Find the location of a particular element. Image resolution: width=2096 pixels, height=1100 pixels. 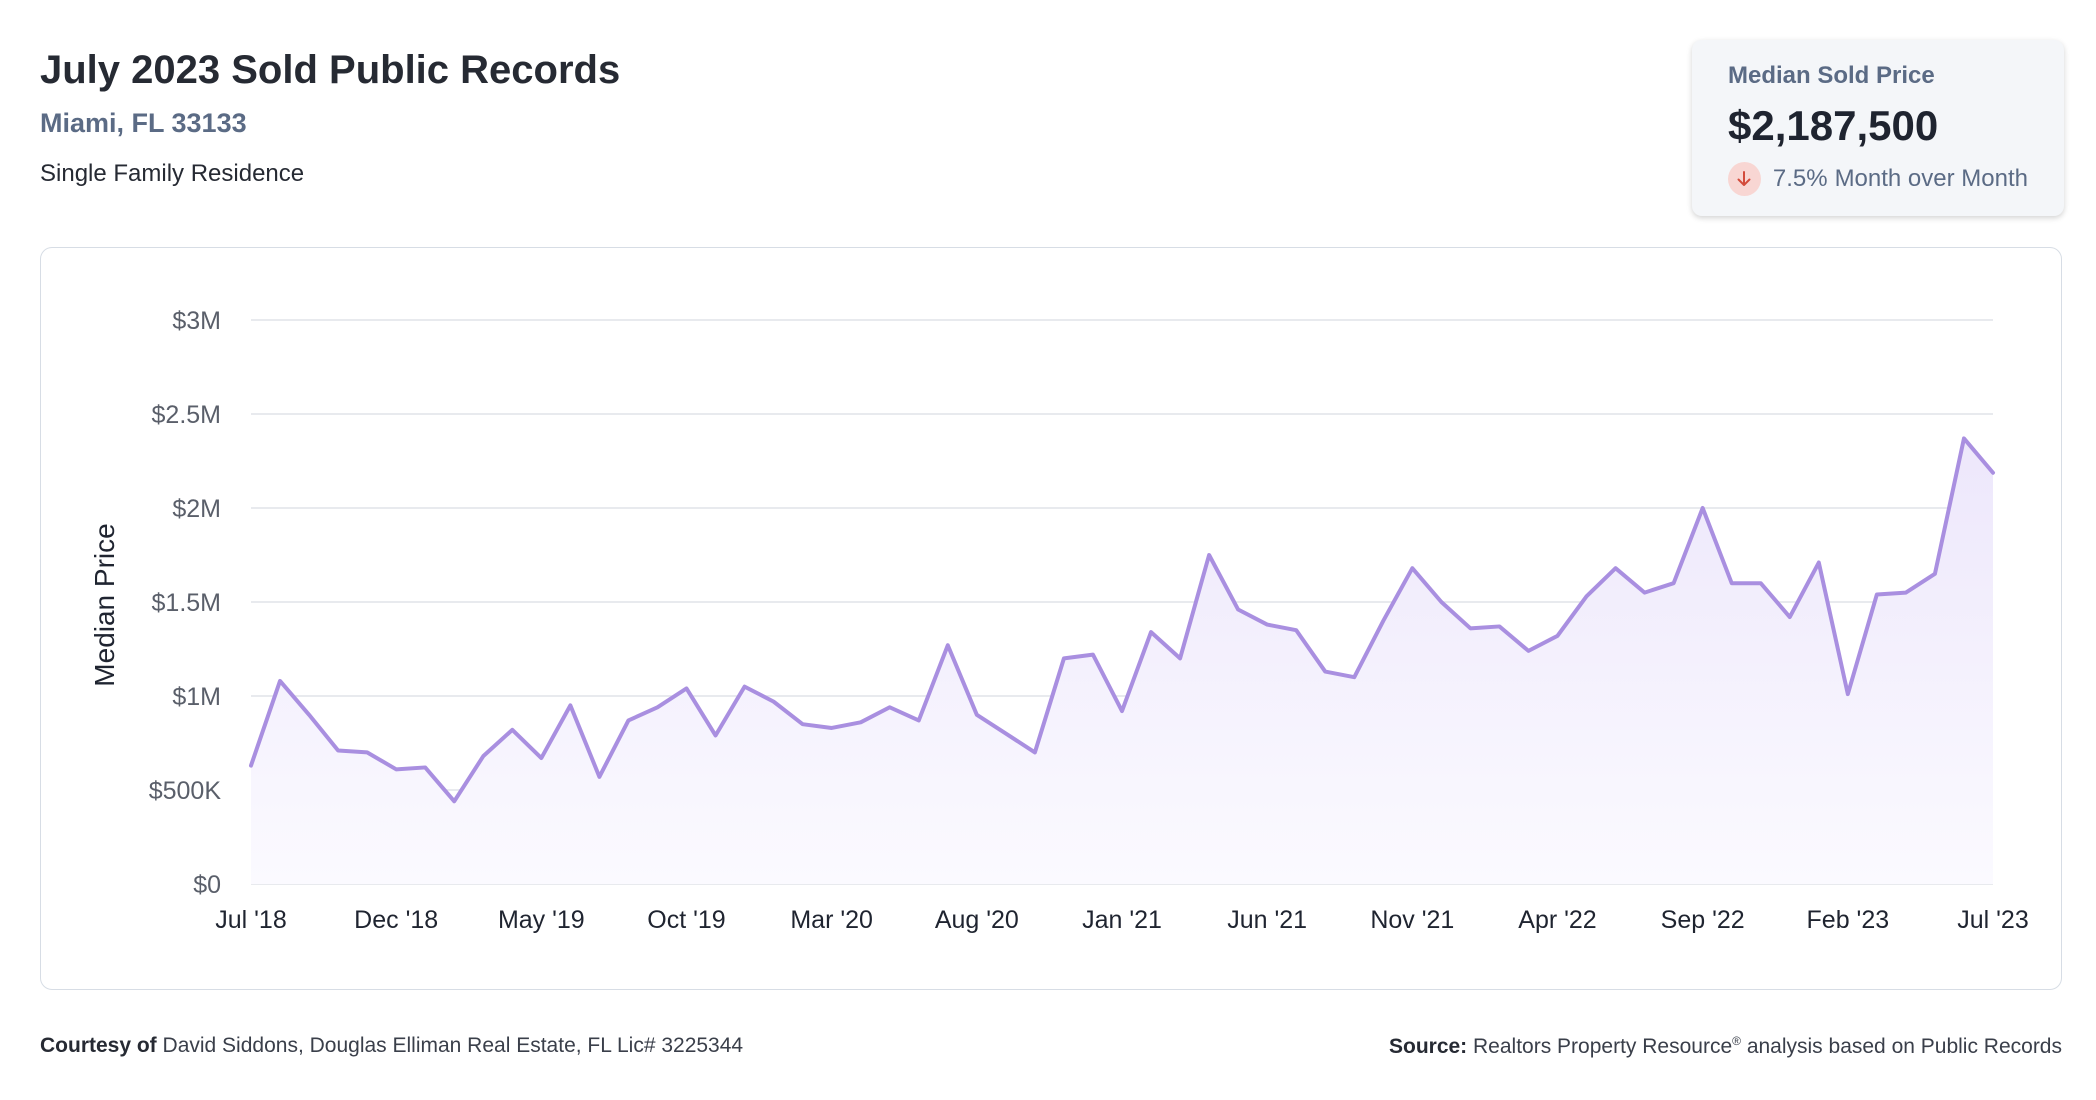

y-tick-label: $0 is located at coordinates (207, 885).